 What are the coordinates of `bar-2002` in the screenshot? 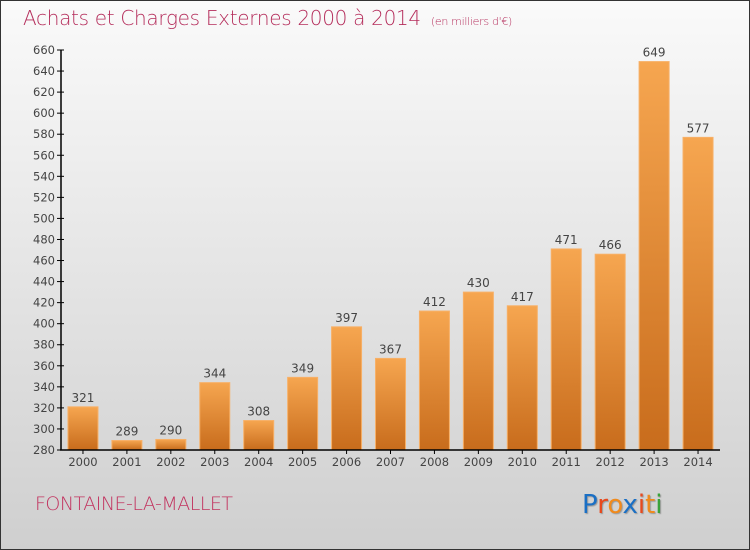 It's located at (171, 444).